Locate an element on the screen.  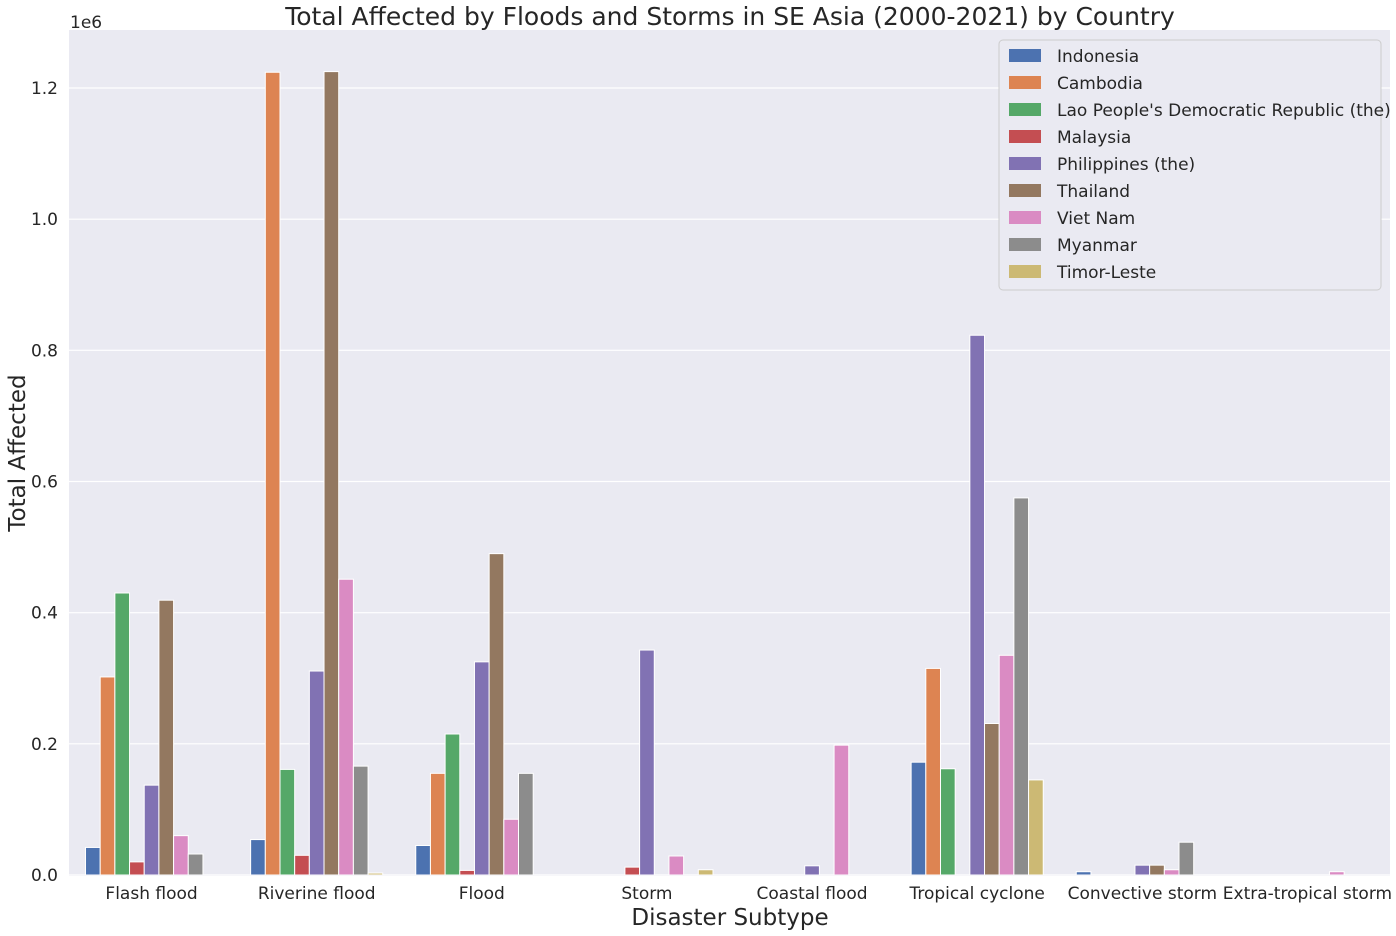
y-tick-label: 1.0 is located at coordinates (44, 220).